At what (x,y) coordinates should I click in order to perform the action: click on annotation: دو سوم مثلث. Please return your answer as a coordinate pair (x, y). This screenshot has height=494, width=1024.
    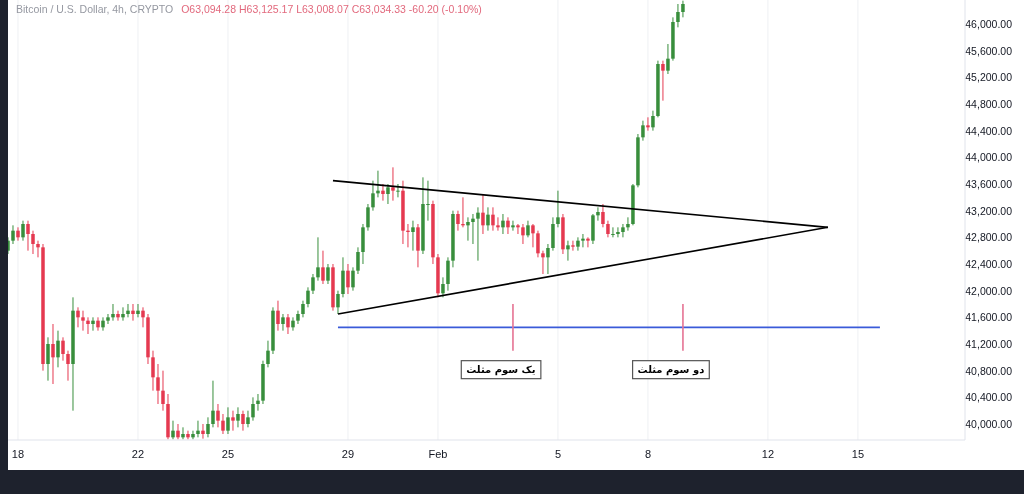
    Looking at the image, I should click on (671, 369).